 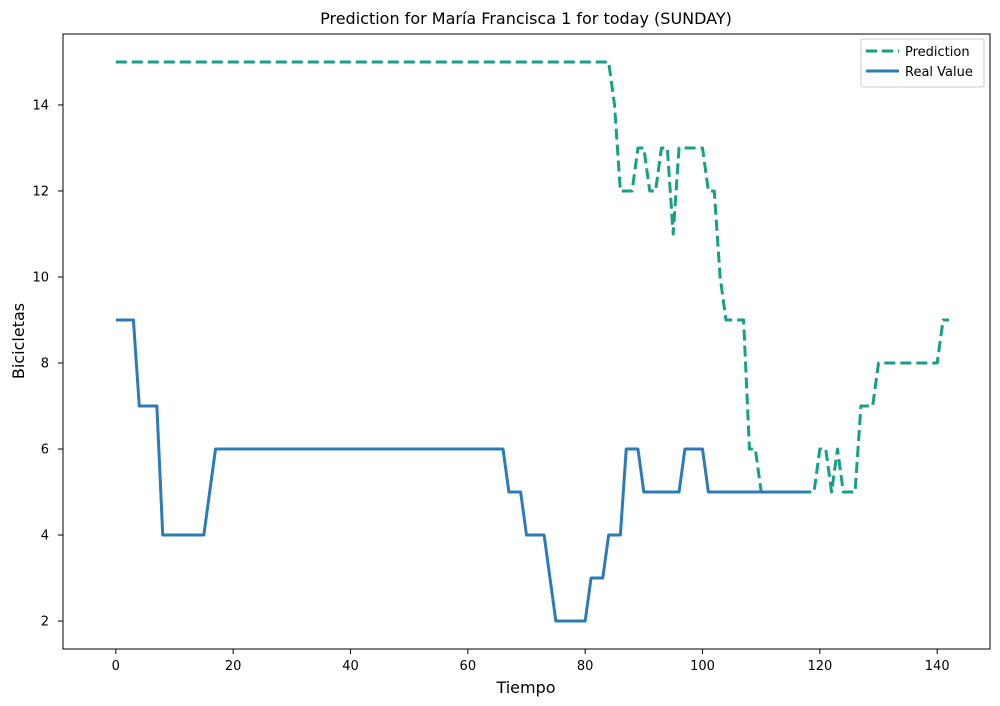 I want to click on y-tick-label: 10, so click(x=40, y=277).